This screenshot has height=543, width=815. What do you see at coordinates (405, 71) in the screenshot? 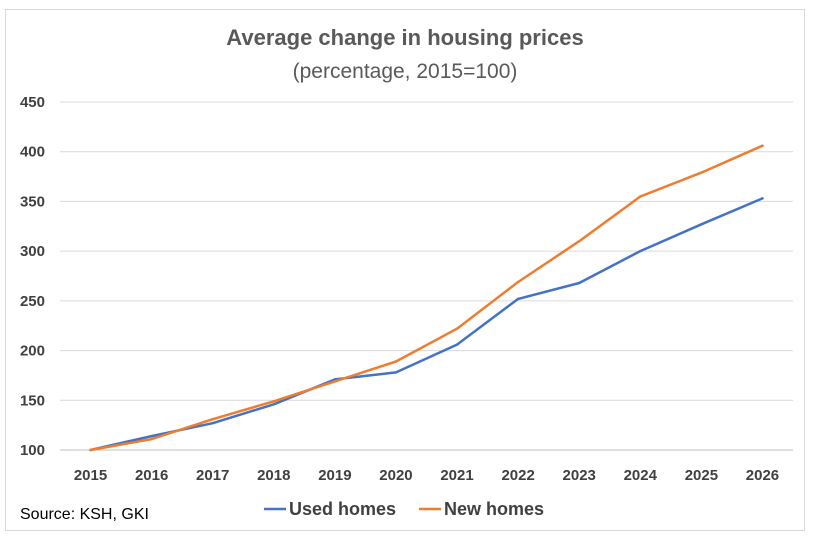
I see `chart-subtitle: (percentage, 2015=100)` at bounding box center [405, 71].